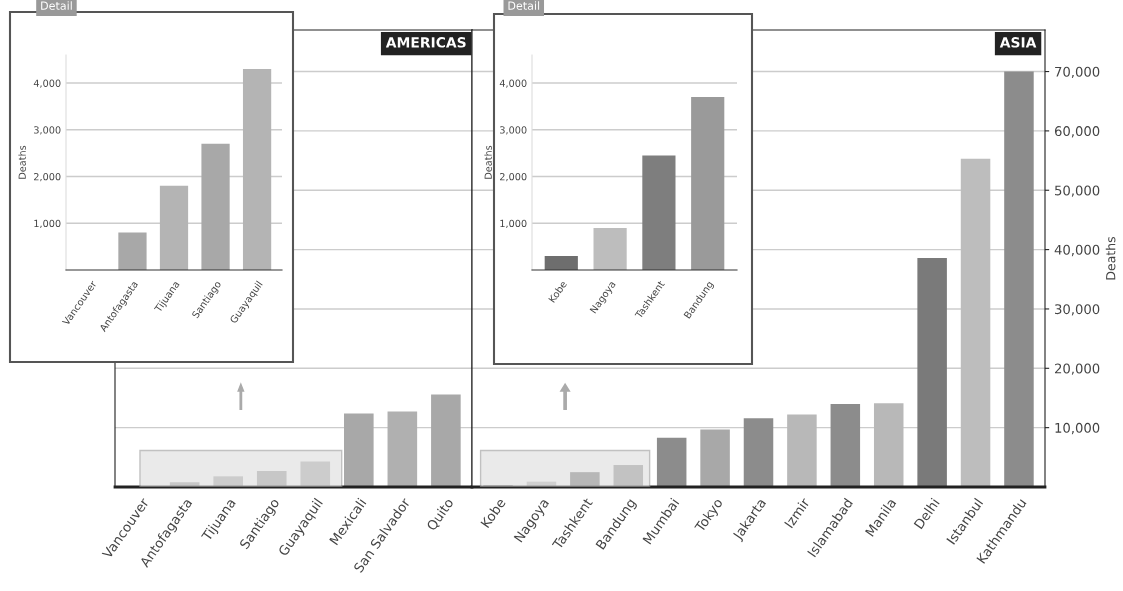  Describe the element at coordinates (425, 42) in the screenshot. I see `chart-title: AMERICAS` at that location.